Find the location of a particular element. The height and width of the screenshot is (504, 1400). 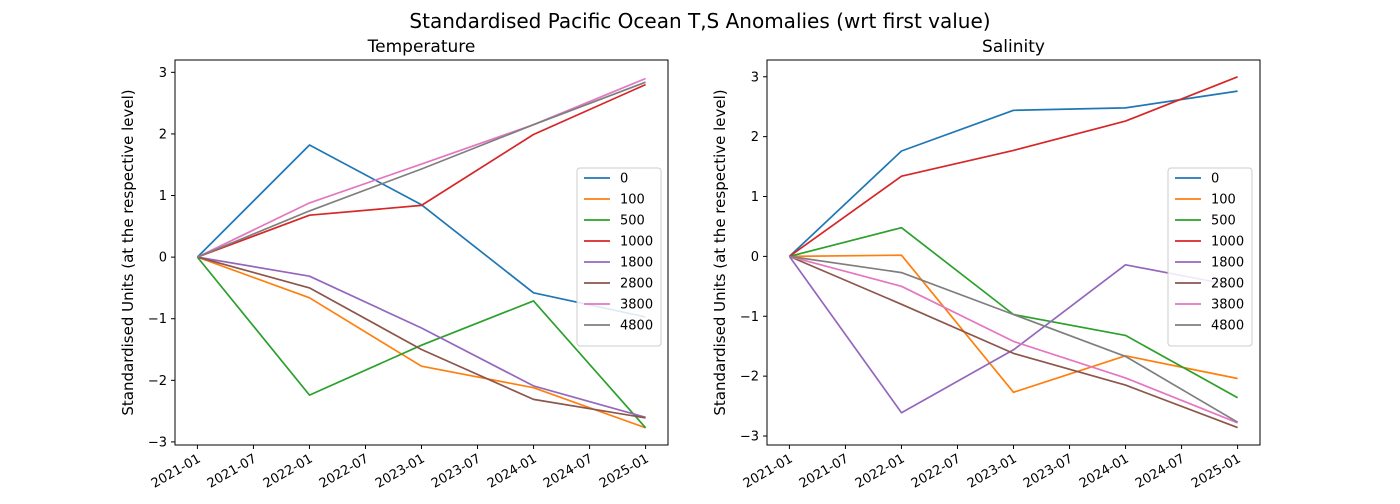

panel-title: Temperature is located at coordinates (421, 47).